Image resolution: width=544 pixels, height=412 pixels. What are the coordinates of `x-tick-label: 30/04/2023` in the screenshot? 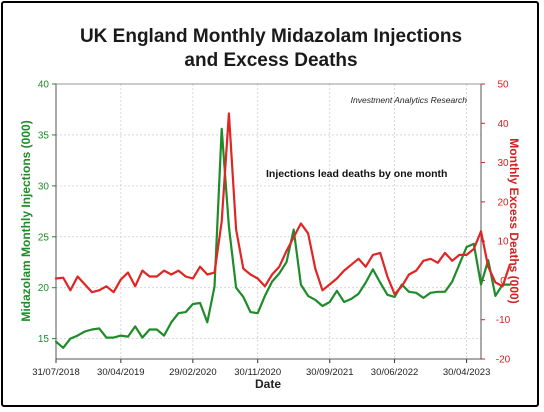 It's located at (467, 372).